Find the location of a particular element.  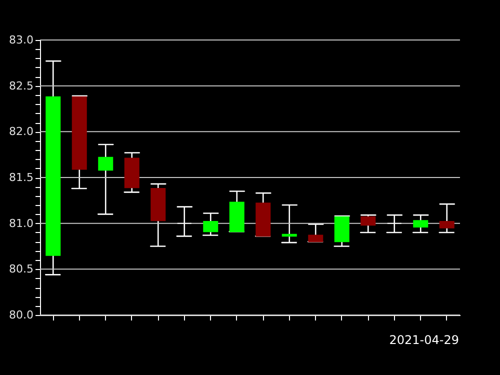

text: 2021-04-29 is located at coordinates (424, 340).